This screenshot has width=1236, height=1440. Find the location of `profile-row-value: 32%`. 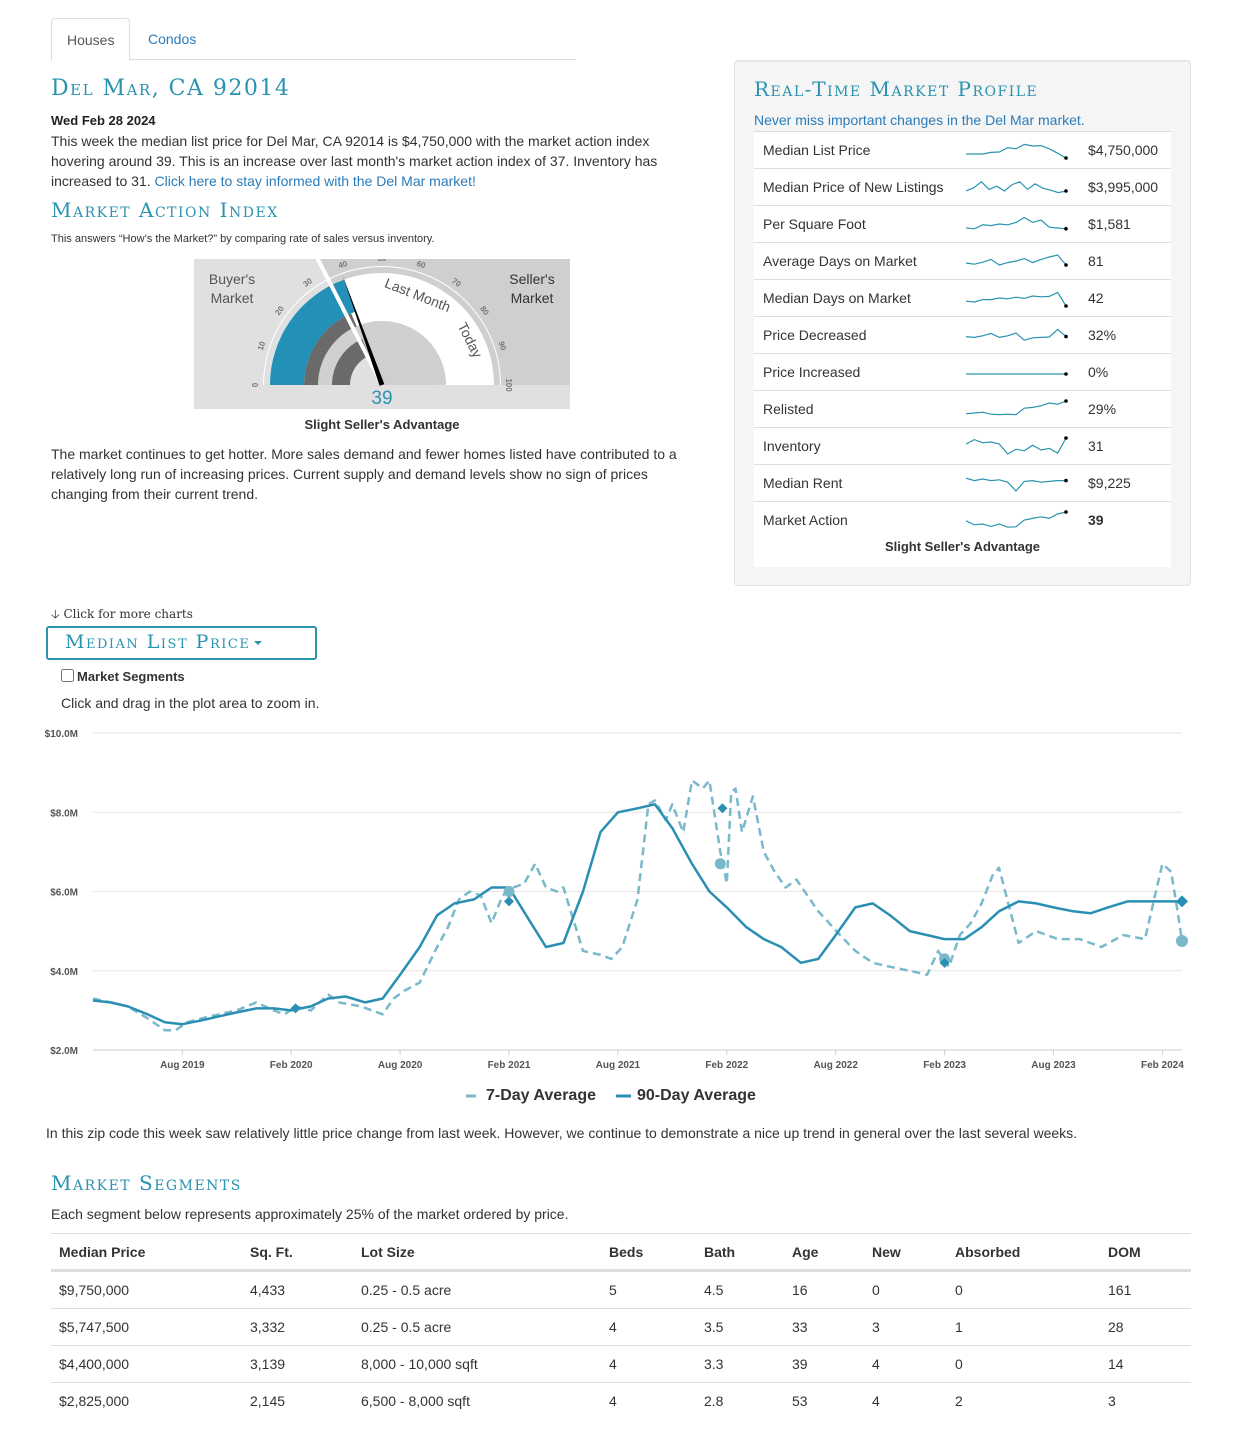

profile-row-value: 32% is located at coordinates (1102, 335).